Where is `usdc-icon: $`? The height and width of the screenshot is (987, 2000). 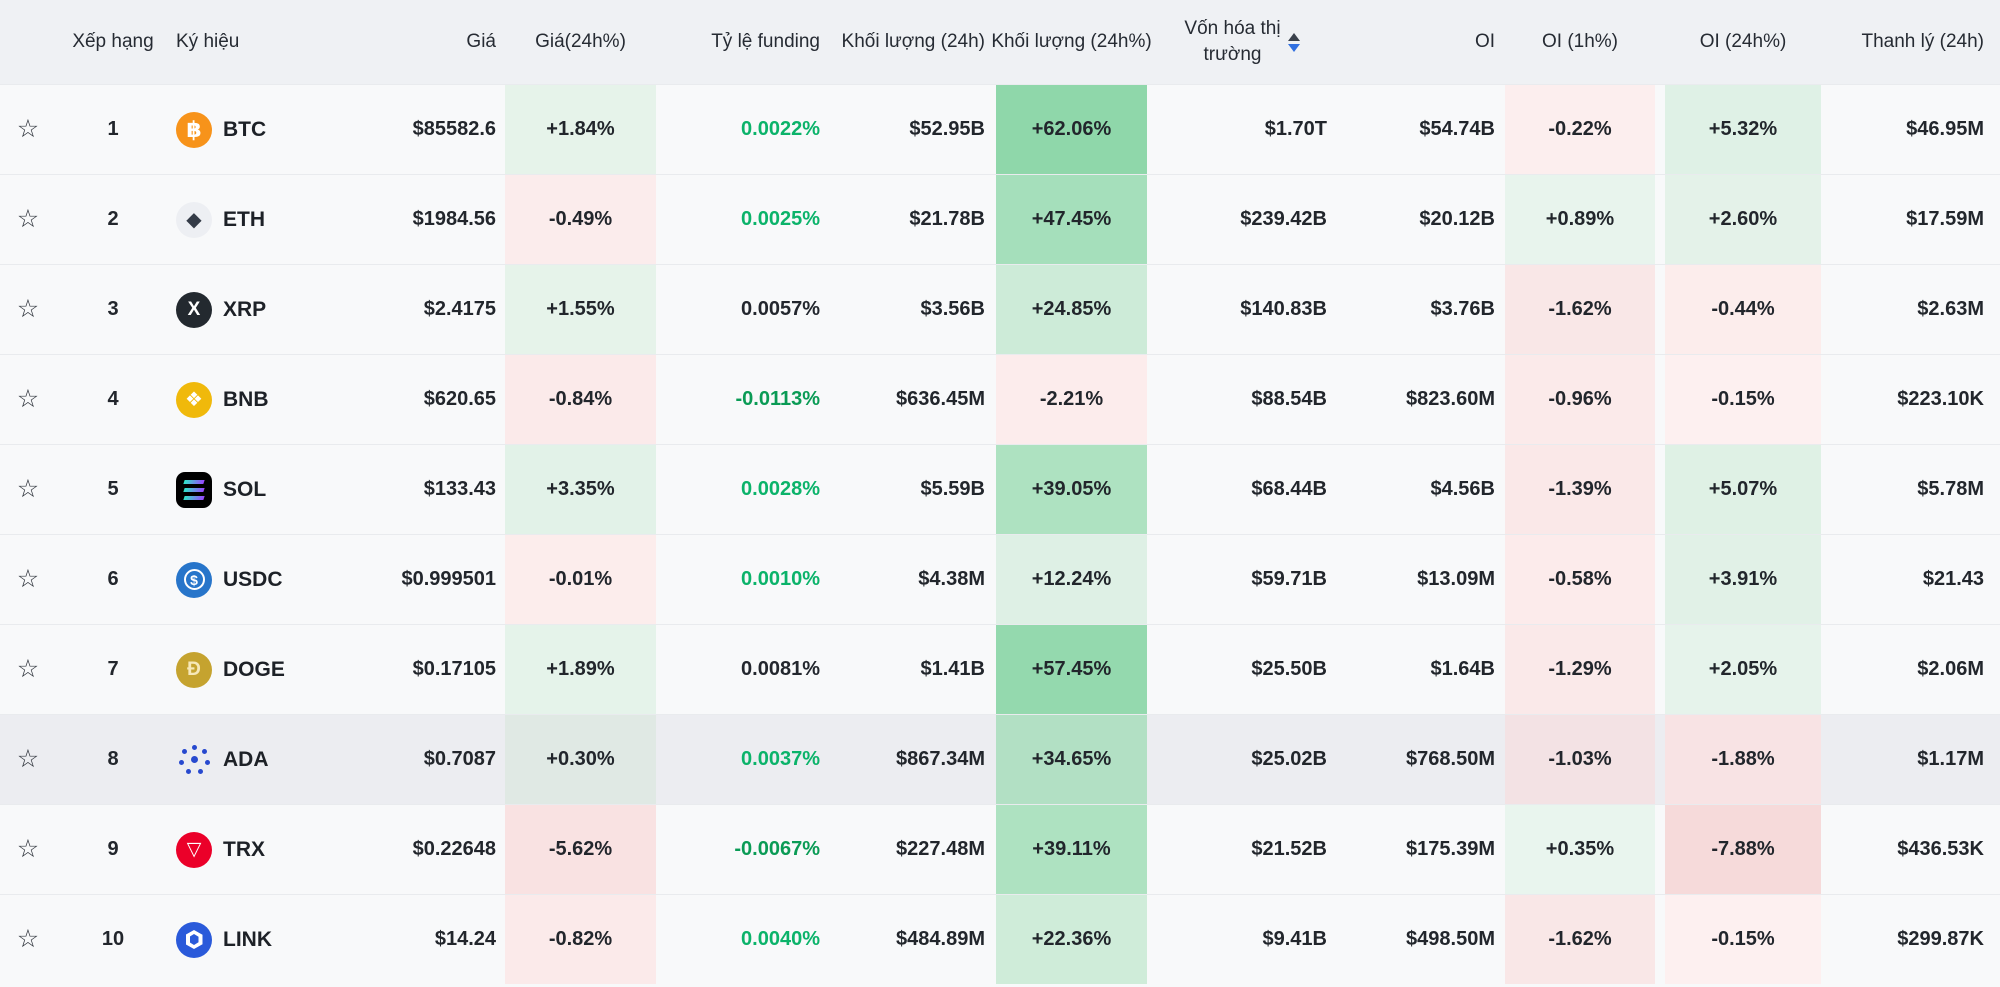 usdc-icon: $ is located at coordinates (194, 579).